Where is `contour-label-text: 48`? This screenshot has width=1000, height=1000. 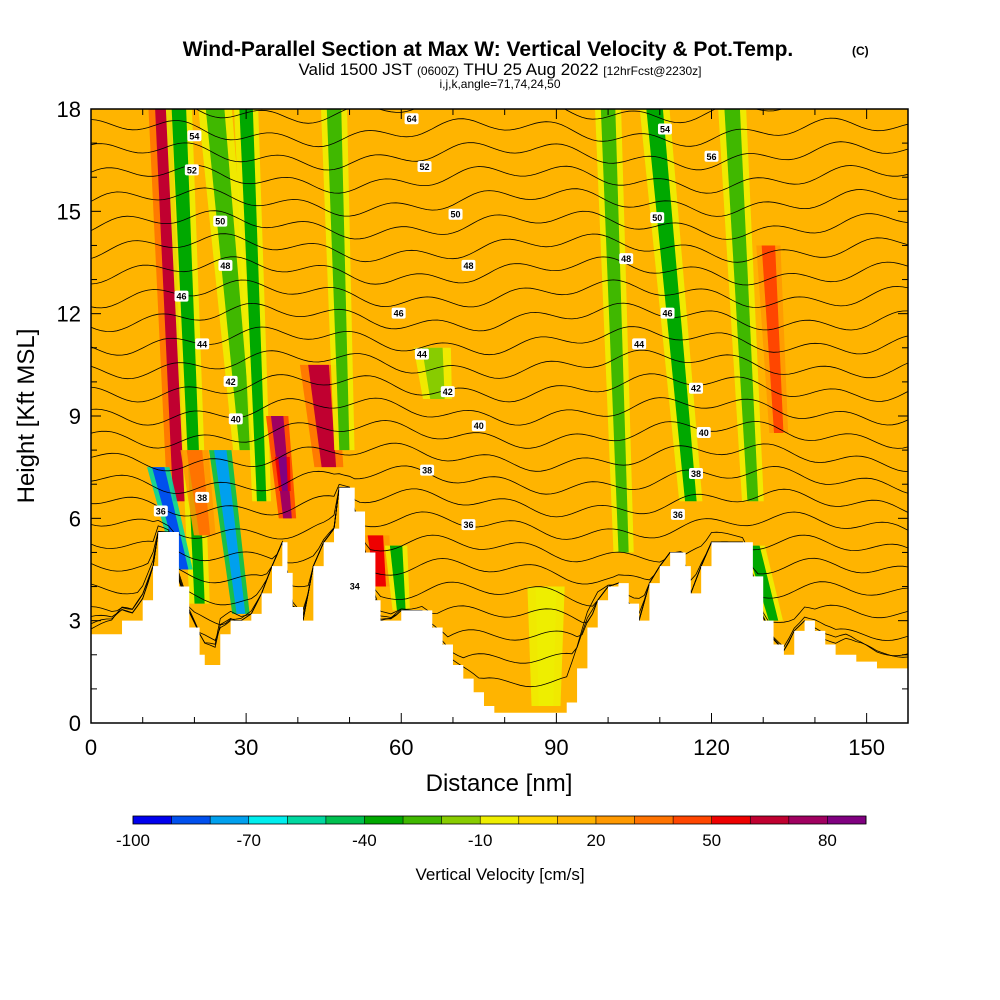 contour-label-text: 48 is located at coordinates (225, 266).